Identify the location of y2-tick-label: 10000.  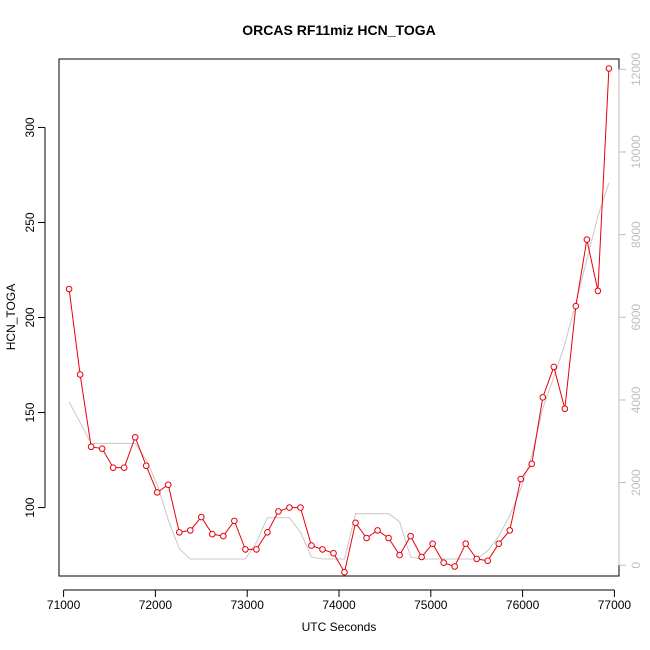
(636, 152).